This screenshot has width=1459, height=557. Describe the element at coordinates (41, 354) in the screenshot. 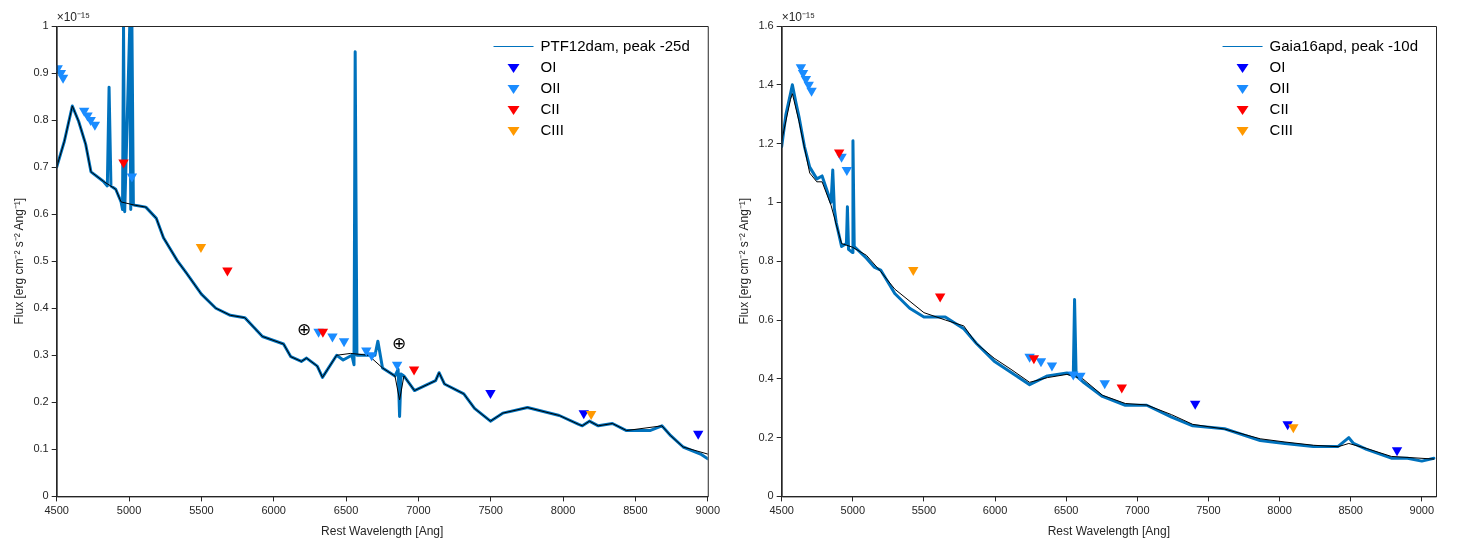

I see `y-tick-label: 0.3` at that location.